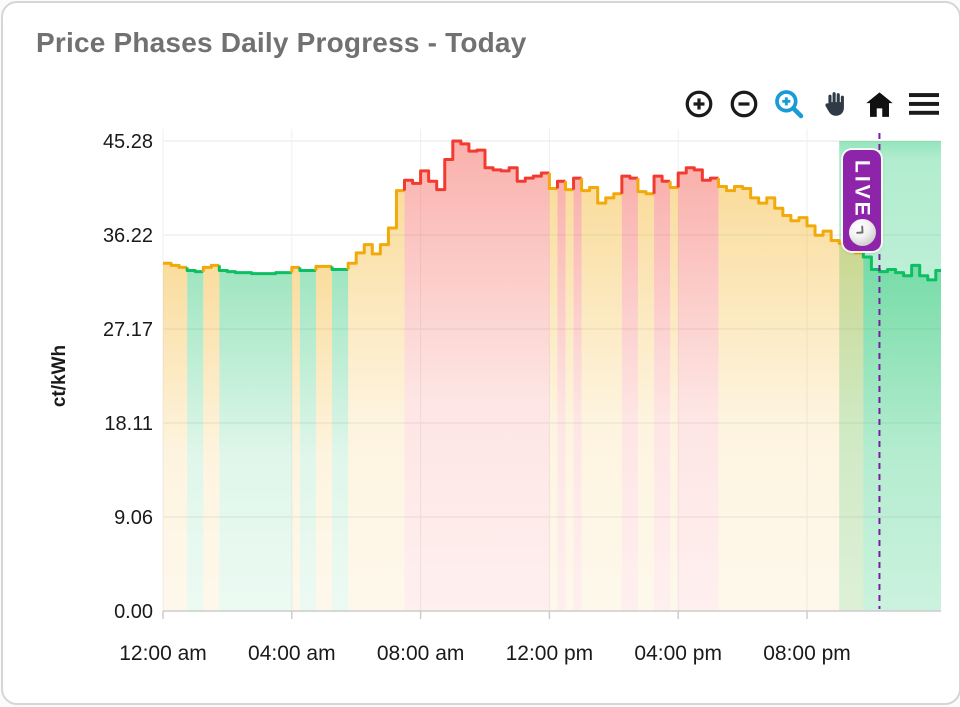 The image size is (960, 707). I want to click on live-badge-label: LIVE, so click(862, 189).